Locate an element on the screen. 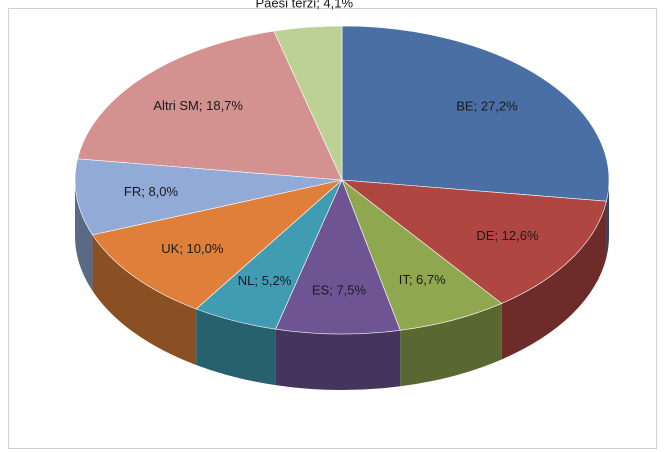 This screenshot has height=452, width=665. data-label: BE; 27,2% is located at coordinates (487, 106).